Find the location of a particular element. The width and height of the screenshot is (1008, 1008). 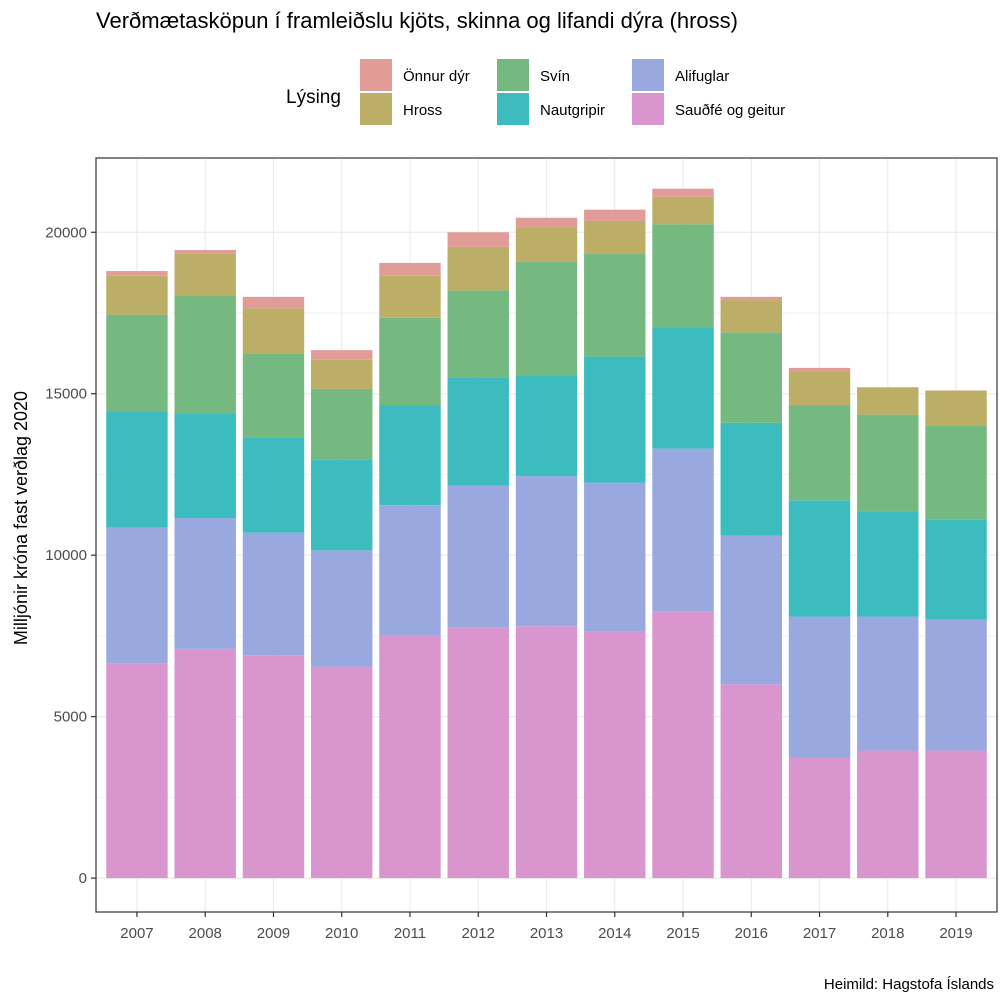

y-tick-label: 20000 is located at coordinates (66, 232).